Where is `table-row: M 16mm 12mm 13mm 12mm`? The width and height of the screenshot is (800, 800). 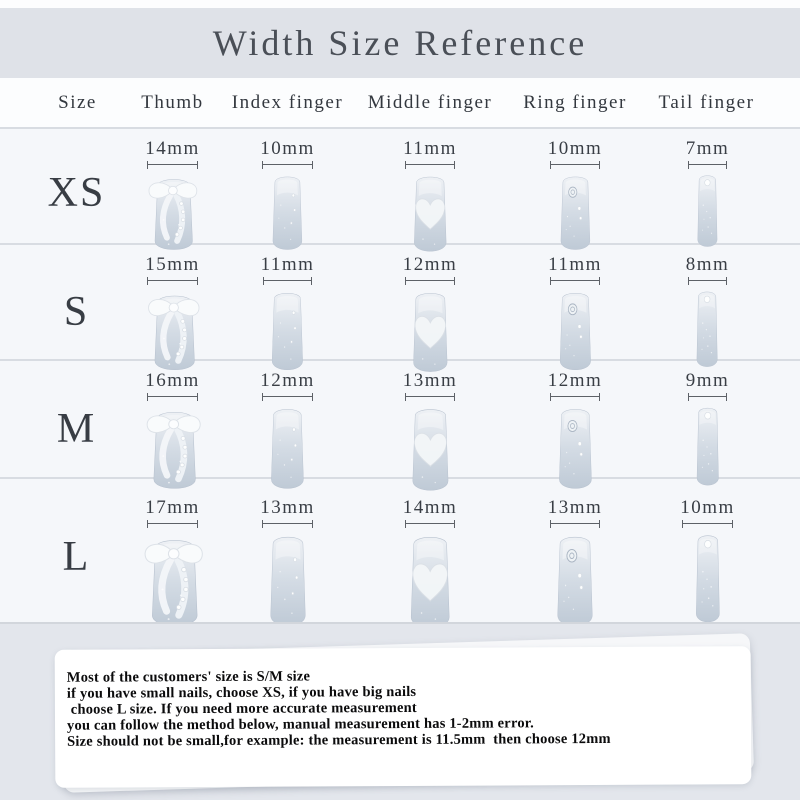
table-row: M 16mm 12mm 13mm 12mm is located at coordinates (400, 418).